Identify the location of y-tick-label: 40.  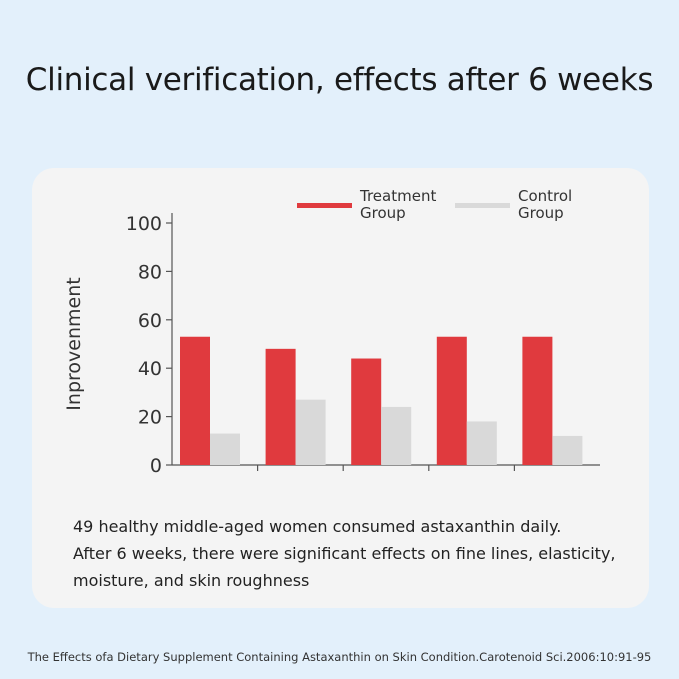
(150, 369).